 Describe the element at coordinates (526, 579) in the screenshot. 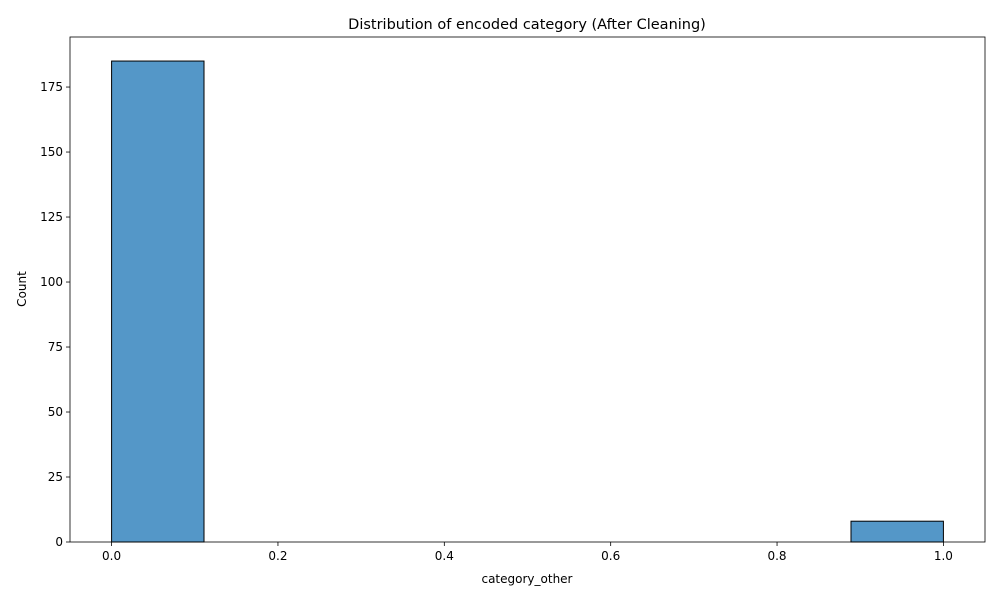

I see `x-axis-label: category_other` at that location.